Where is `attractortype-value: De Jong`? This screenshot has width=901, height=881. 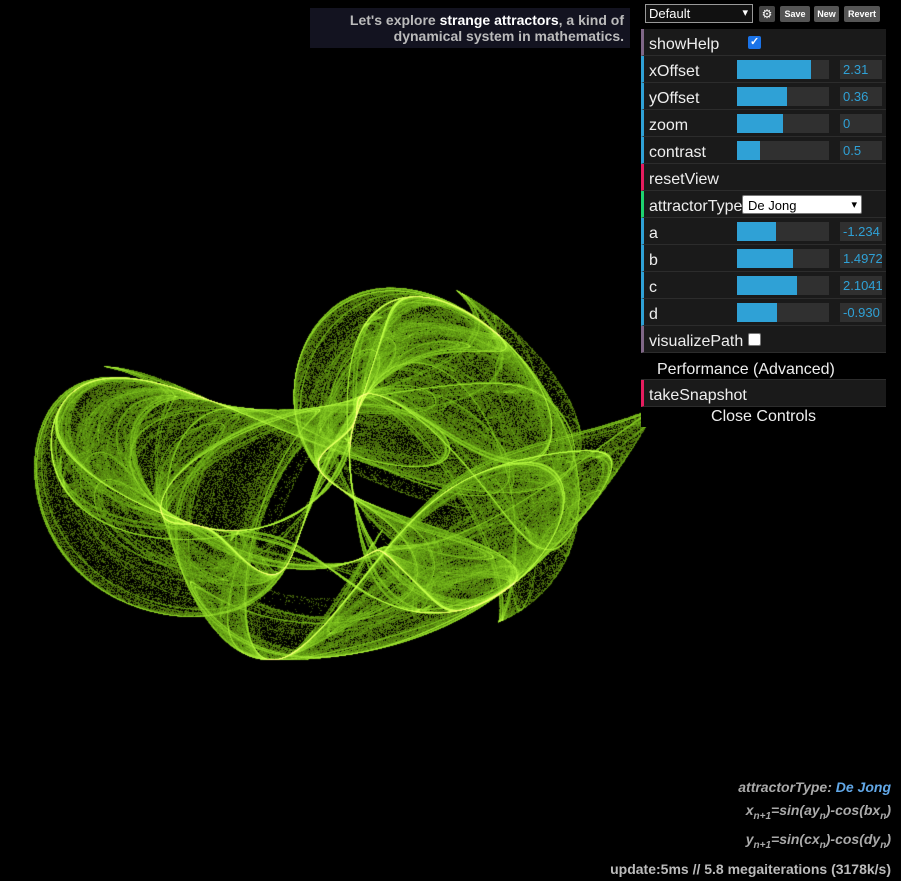 attractortype-value: De Jong is located at coordinates (772, 205).